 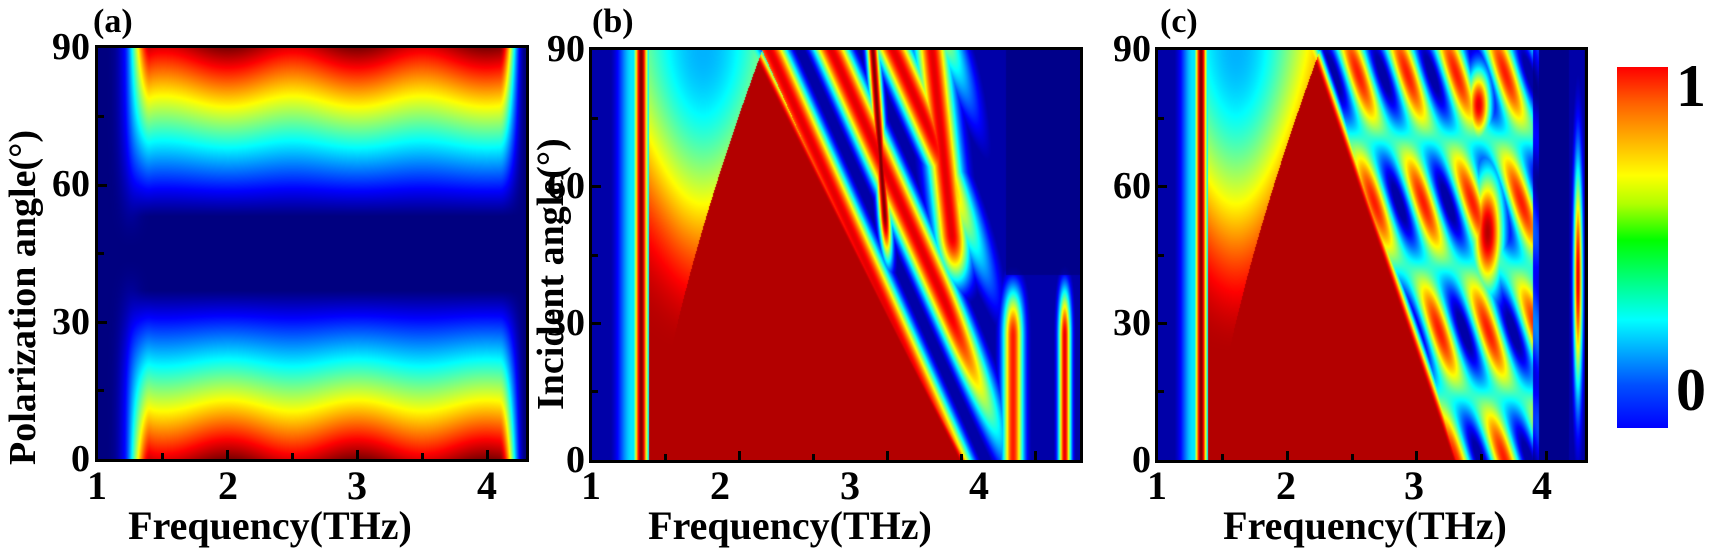 What do you see at coordinates (1365, 525) in the screenshot?
I see `x-axis-label-c: Frequency(THz)` at bounding box center [1365, 525].